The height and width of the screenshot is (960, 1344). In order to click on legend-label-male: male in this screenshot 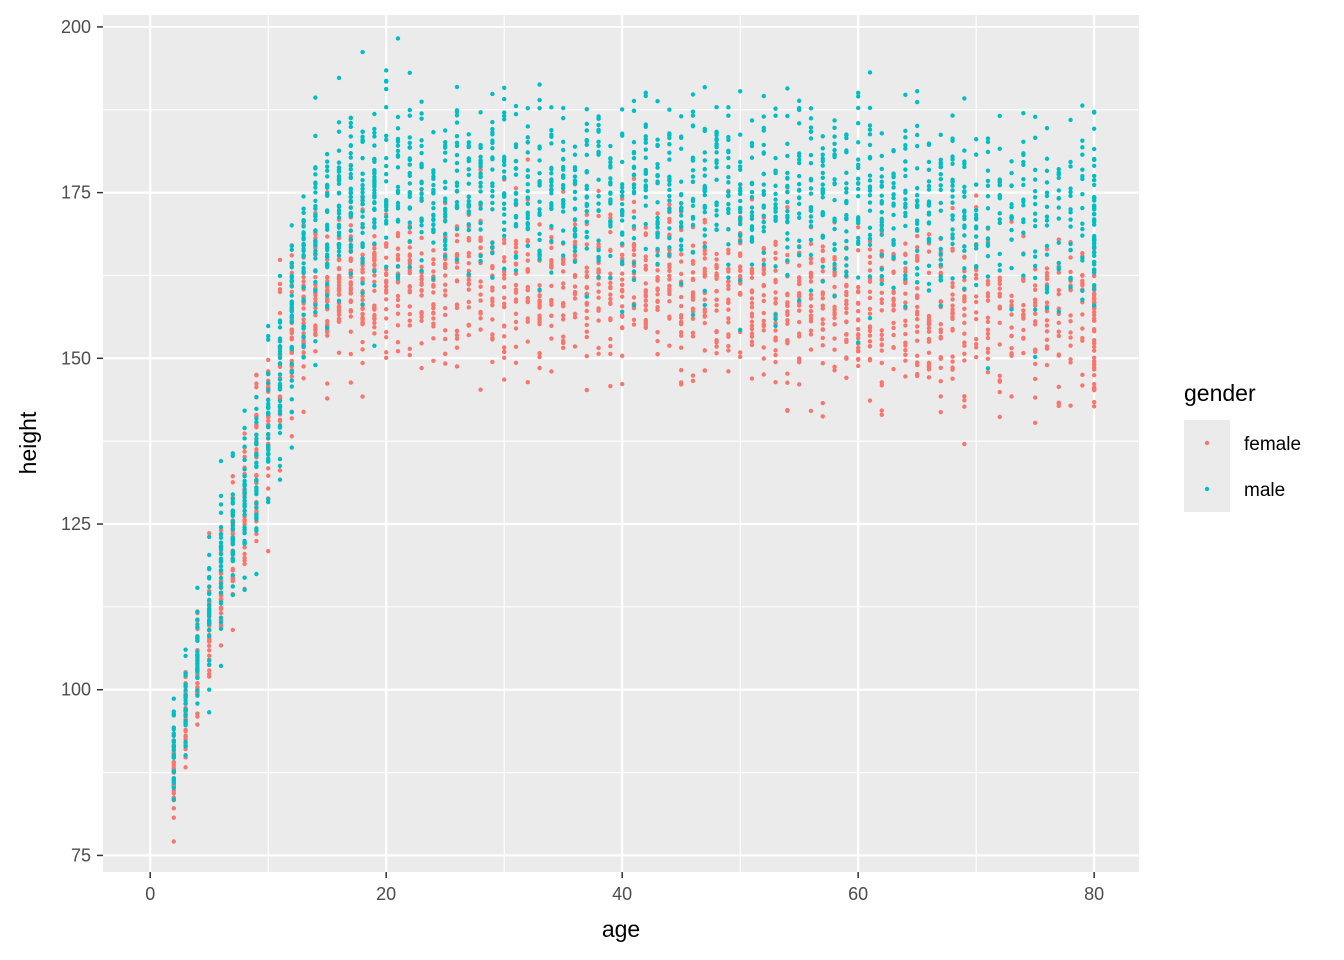, I will do `click(1264, 490)`.